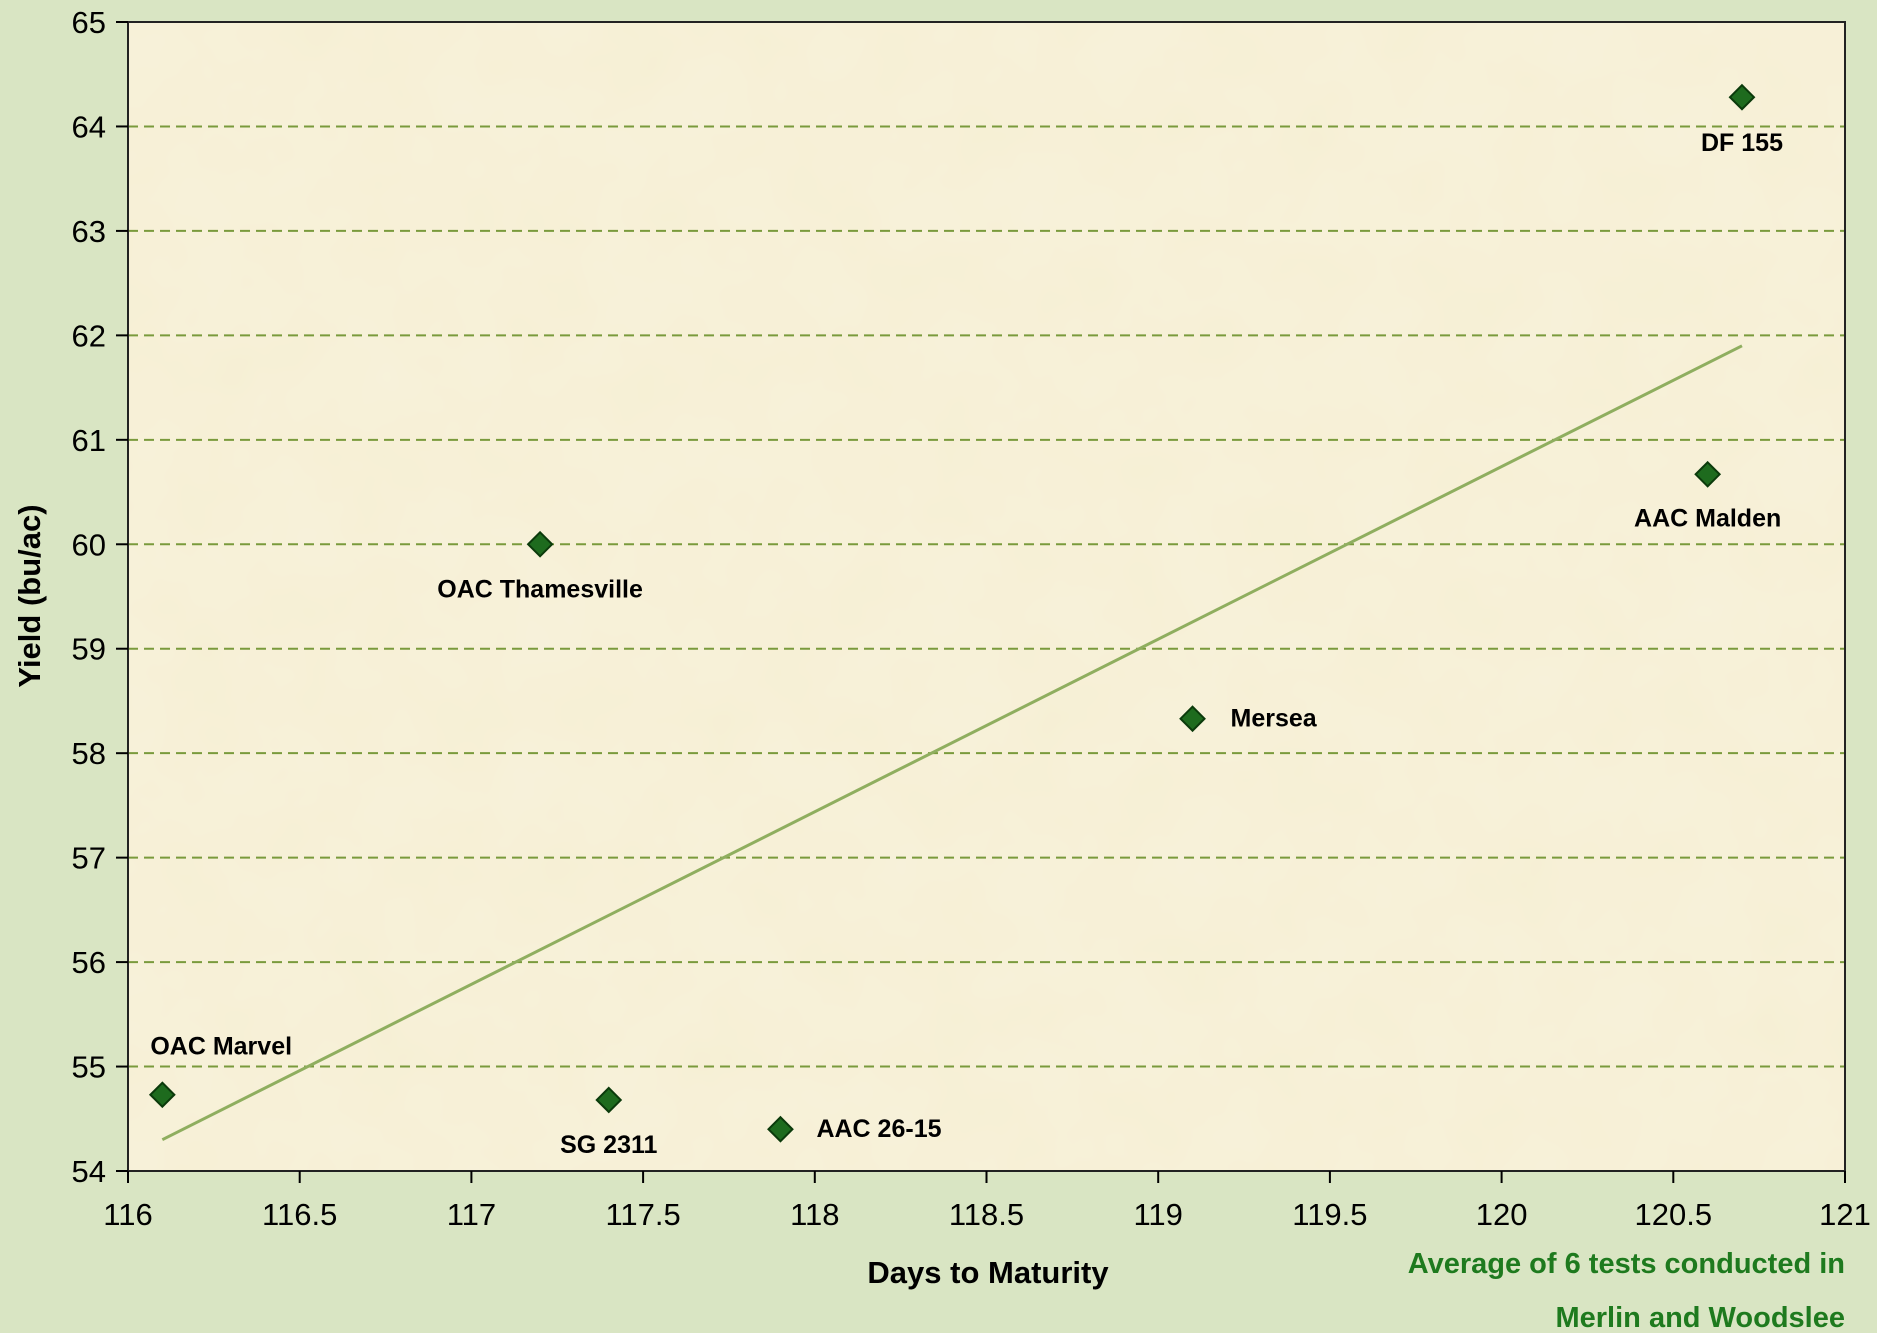 The width and height of the screenshot is (1877, 1333). Describe the element at coordinates (100, 597) in the screenshot. I see `y-axis-ticks: 54 55 56 57 58 59 60 61 62 63 64 65` at that location.